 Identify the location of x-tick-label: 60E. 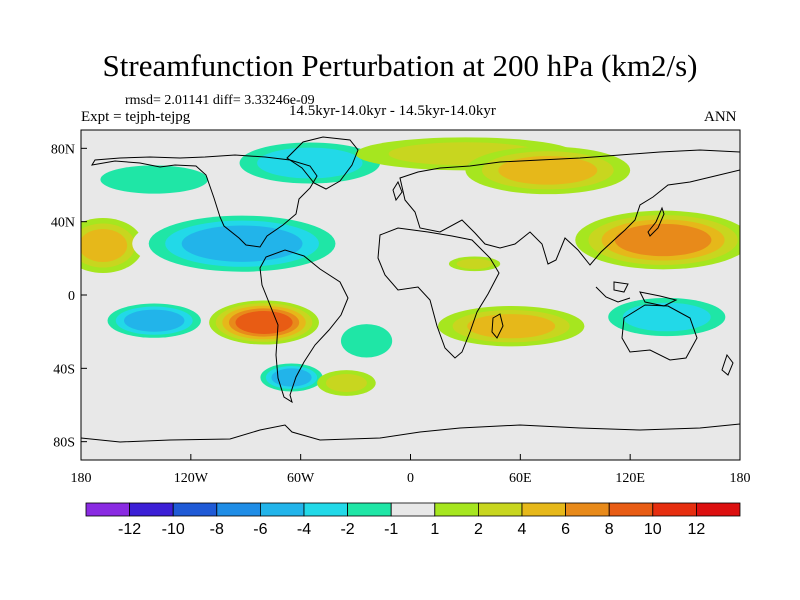
(520, 478).